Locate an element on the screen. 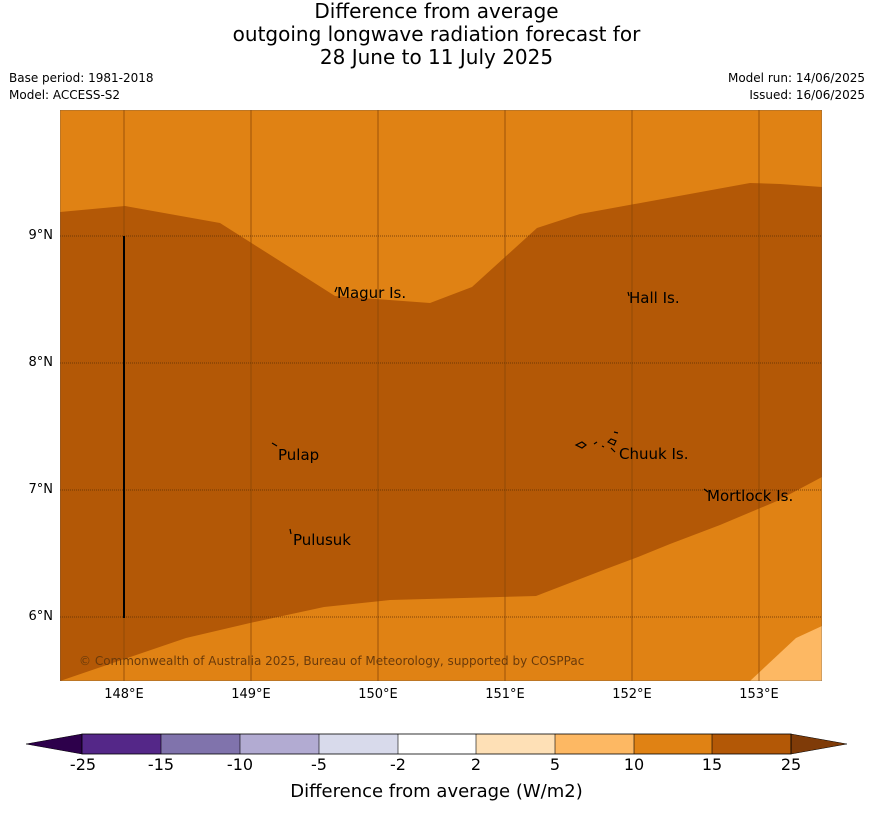 The width and height of the screenshot is (873, 816). lat-tick-label: 6°N is located at coordinates (41, 616).